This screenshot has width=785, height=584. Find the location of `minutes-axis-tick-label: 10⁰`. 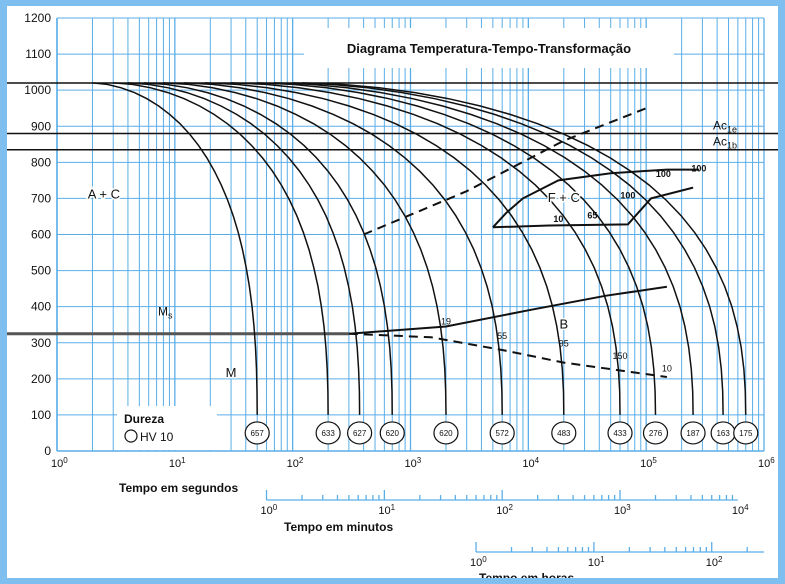

minutes-axis-tick-label: 10⁰ is located at coordinates (269, 510).